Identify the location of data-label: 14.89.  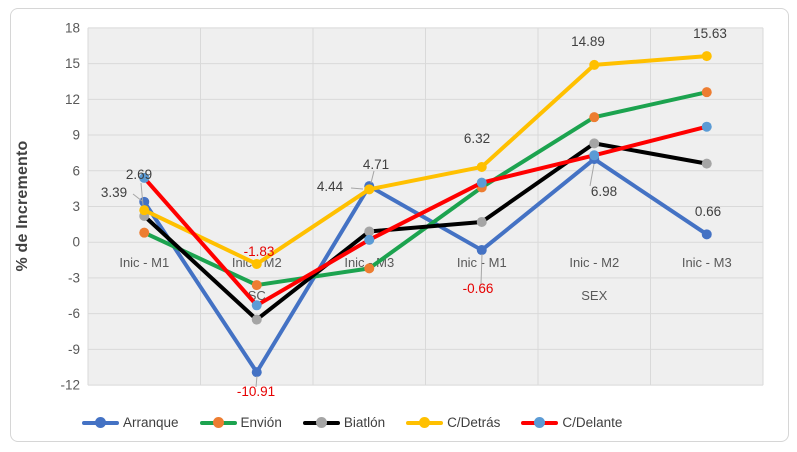
(588, 41).